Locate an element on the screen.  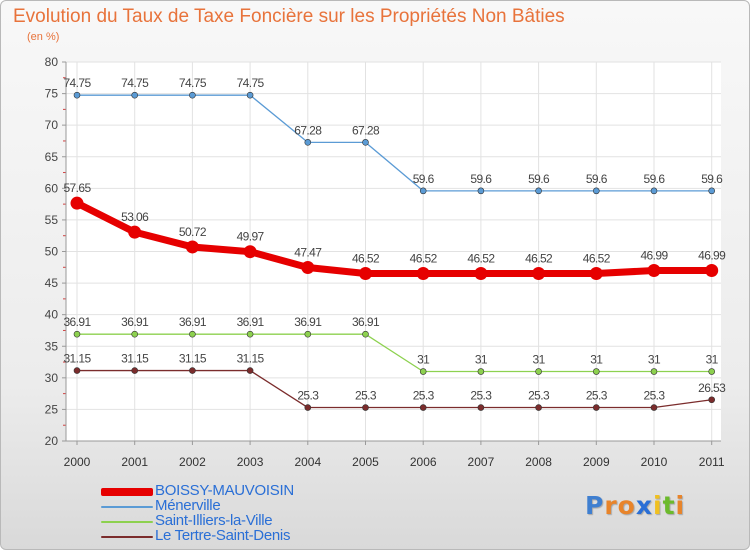
x-tick-label: 2001 is located at coordinates (134, 462).